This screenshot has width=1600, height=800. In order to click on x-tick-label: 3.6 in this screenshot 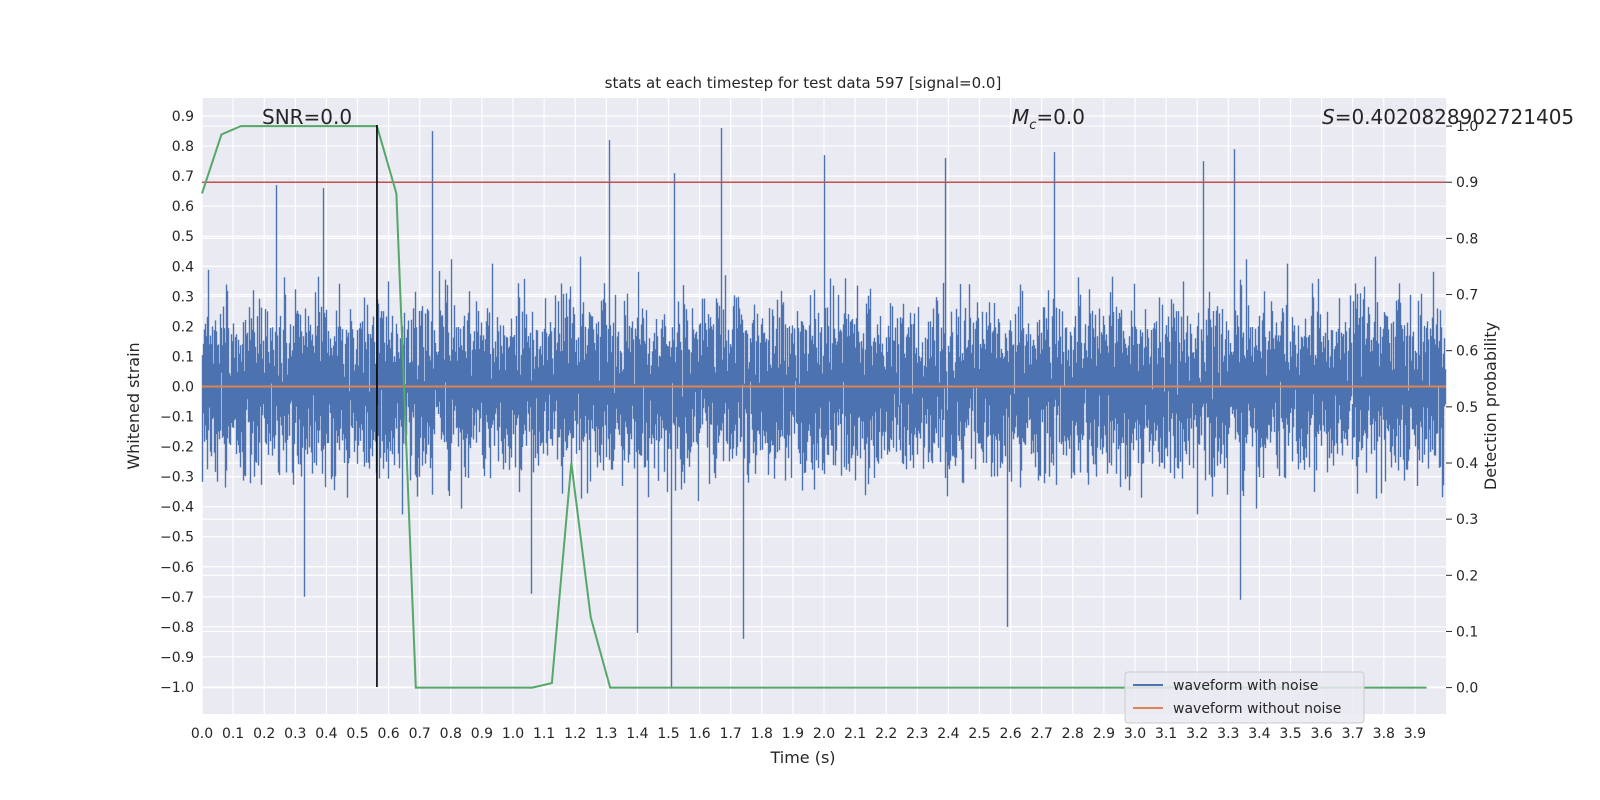, I will do `click(1321, 734)`.